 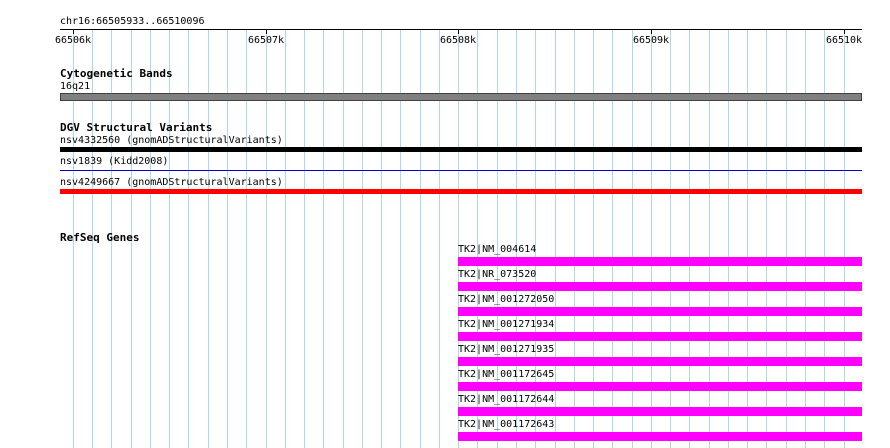 I want to click on tick-label: 66507k, so click(x=266, y=40).